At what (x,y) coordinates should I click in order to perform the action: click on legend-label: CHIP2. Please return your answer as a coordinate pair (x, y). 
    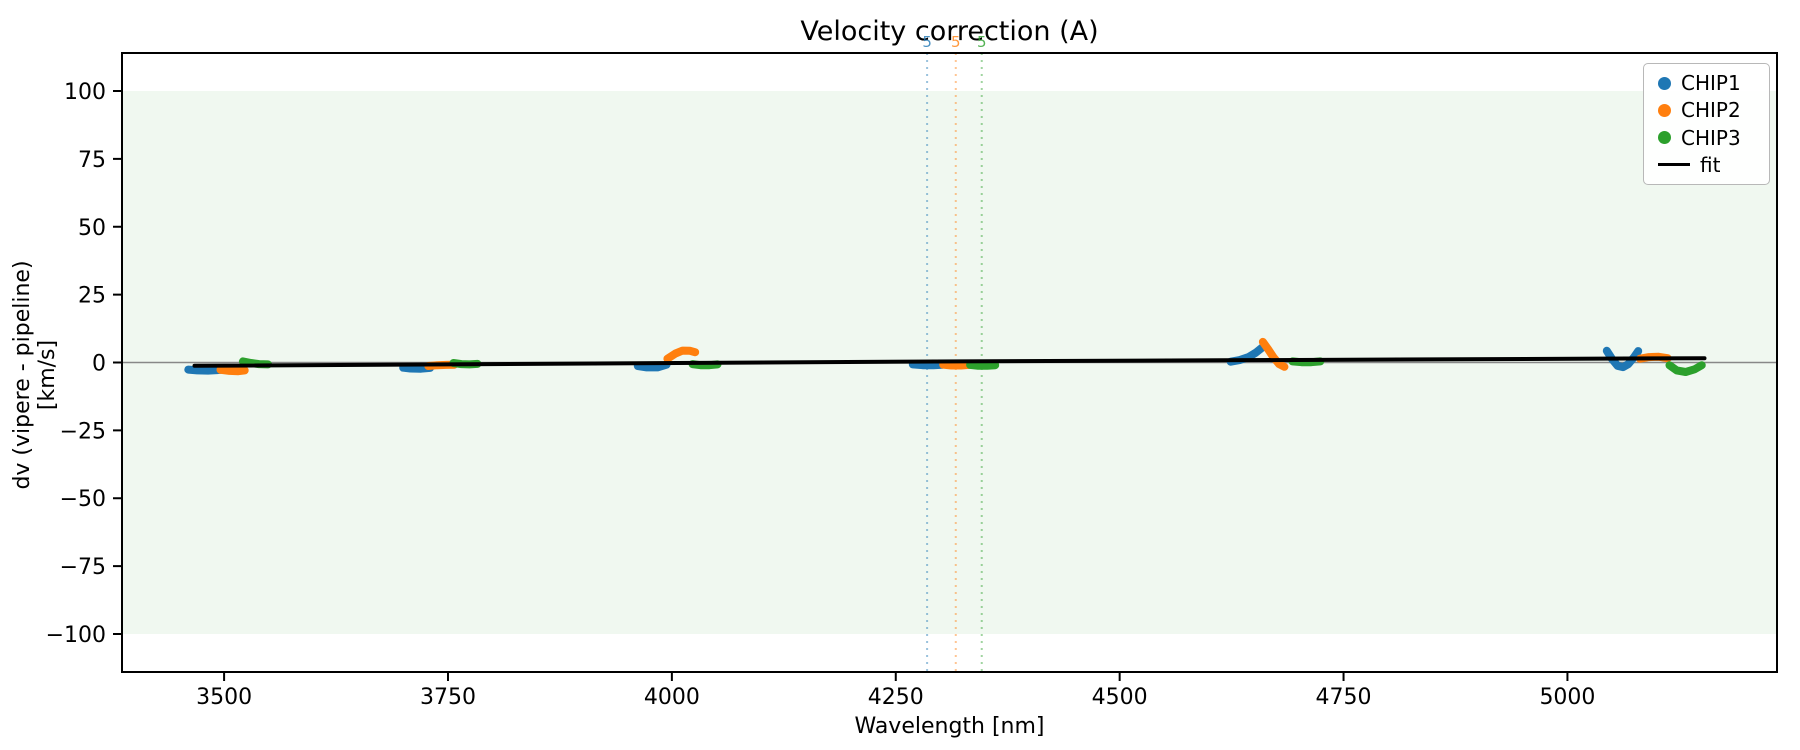
    Looking at the image, I should click on (1711, 110).